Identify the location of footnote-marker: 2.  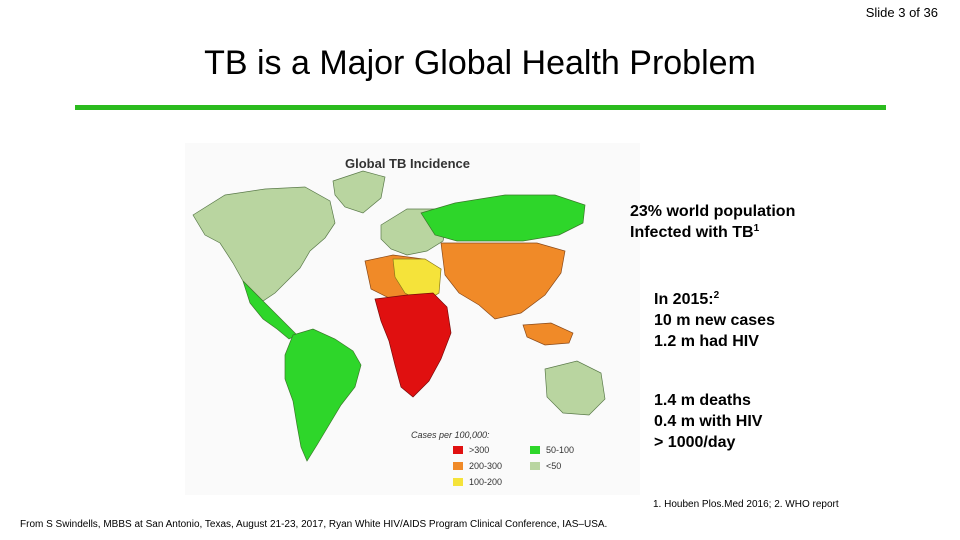
(716, 295).